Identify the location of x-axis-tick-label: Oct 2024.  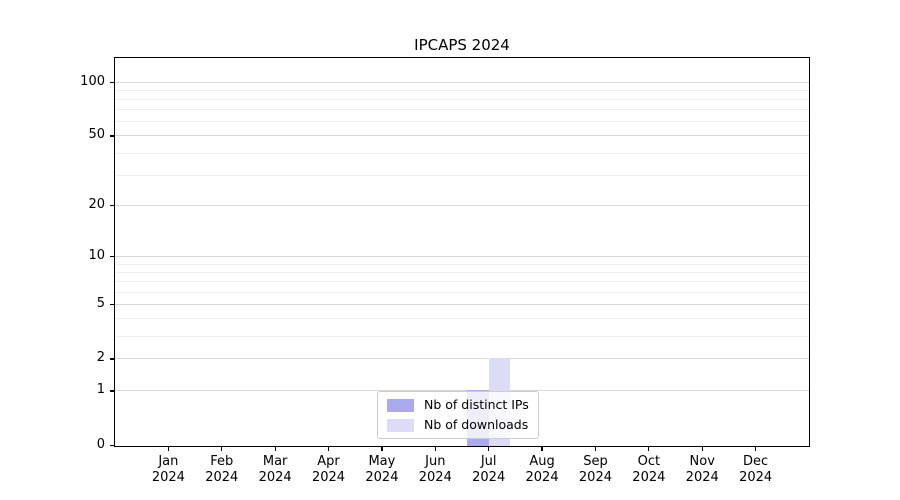
(649, 469).